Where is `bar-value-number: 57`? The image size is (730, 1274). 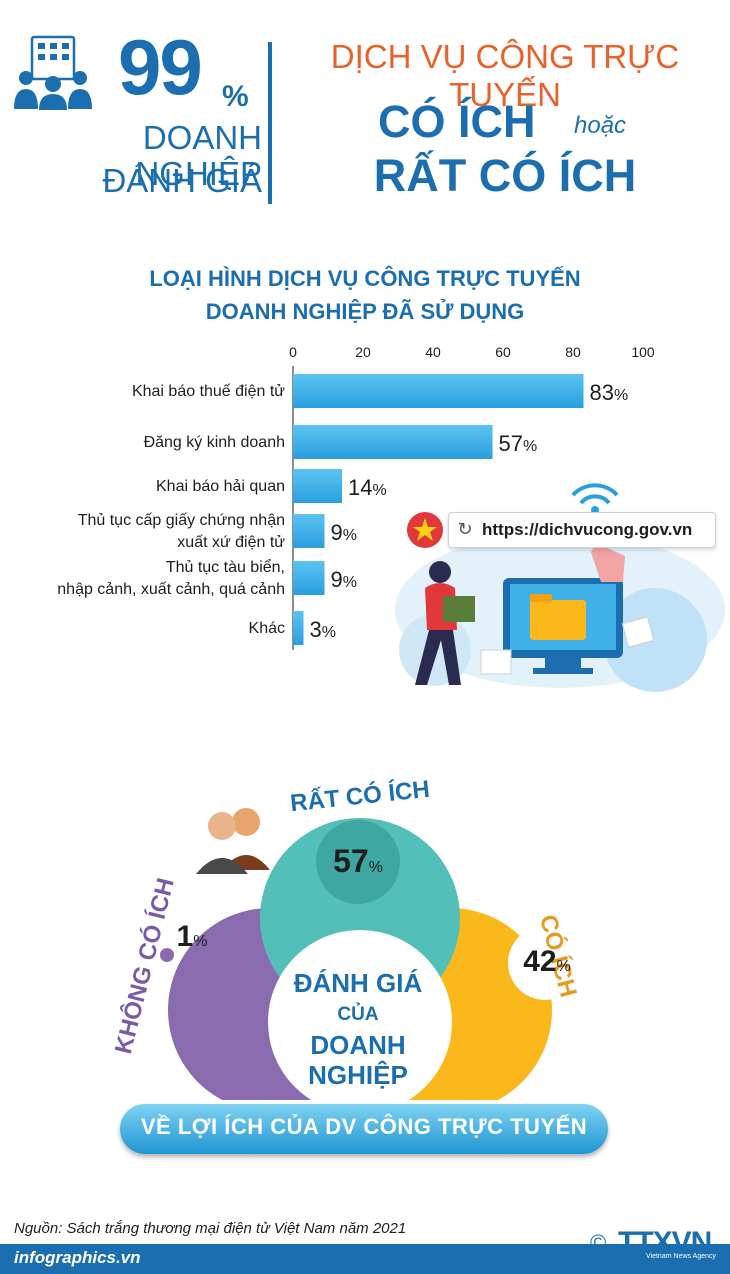
bar-value-number: 57 is located at coordinates (511, 443).